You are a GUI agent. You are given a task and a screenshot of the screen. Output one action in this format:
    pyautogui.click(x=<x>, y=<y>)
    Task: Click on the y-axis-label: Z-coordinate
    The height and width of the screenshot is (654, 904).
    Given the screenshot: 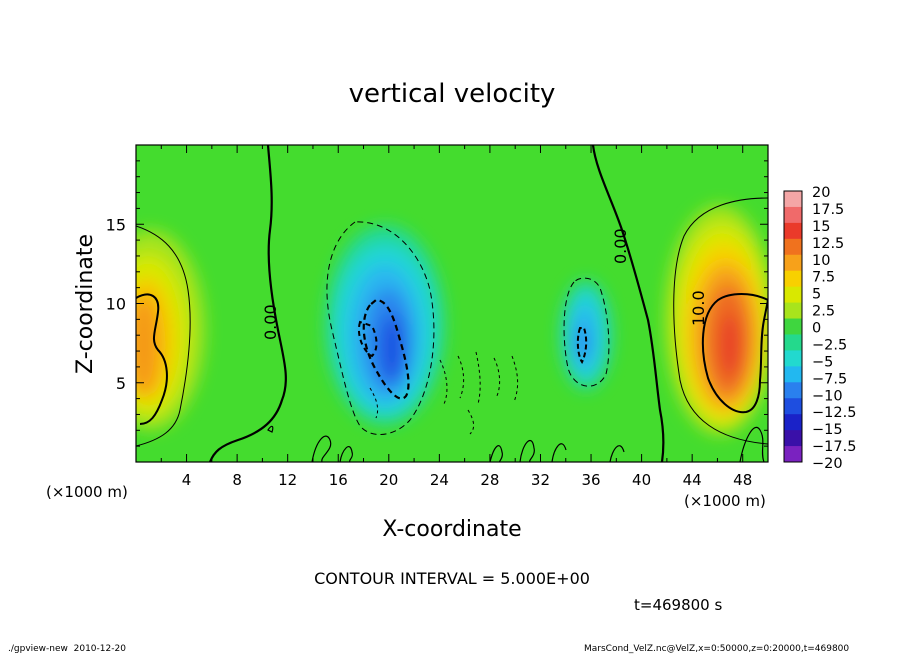 What is the action you would take?
    pyautogui.click(x=85, y=304)
    